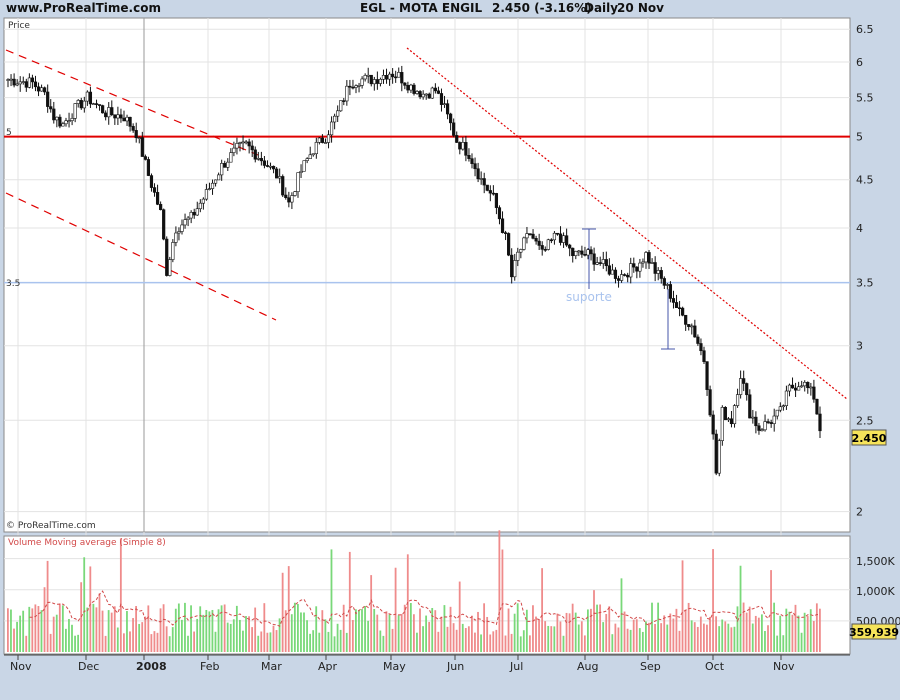 This screenshot has height=700, width=900. What do you see at coordinates (83, 8) in the screenshot?
I see `site-name: www.ProRealTime.com` at bounding box center [83, 8].